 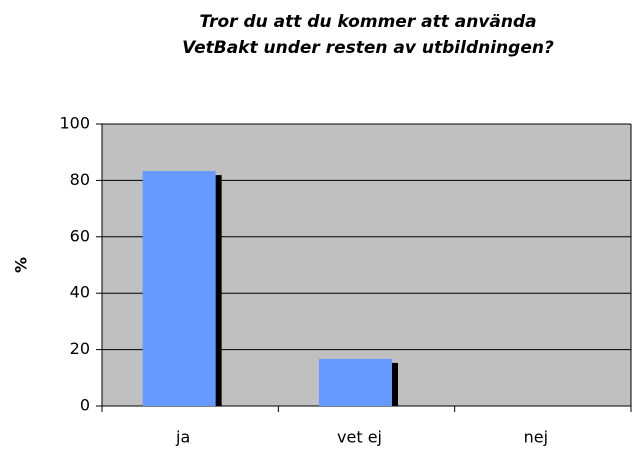 I want to click on y-tick-label: 20, so click(x=80, y=348).